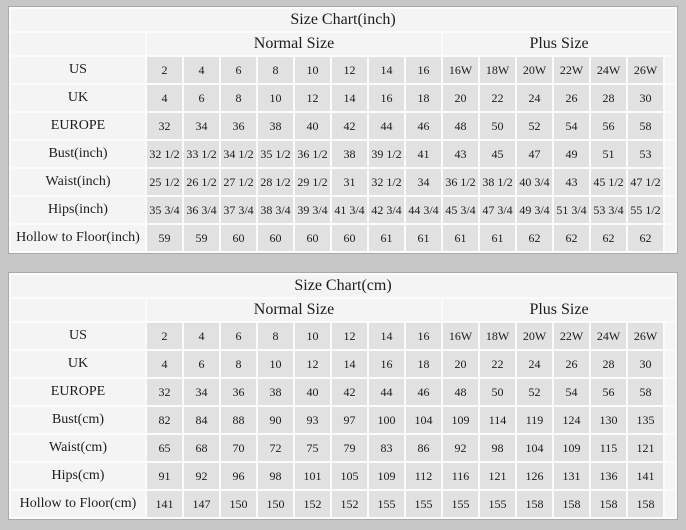 This screenshot has height=530, width=686. What do you see at coordinates (201, 126) in the screenshot?
I see `size-value-cell: 34` at bounding box center [201, 126].